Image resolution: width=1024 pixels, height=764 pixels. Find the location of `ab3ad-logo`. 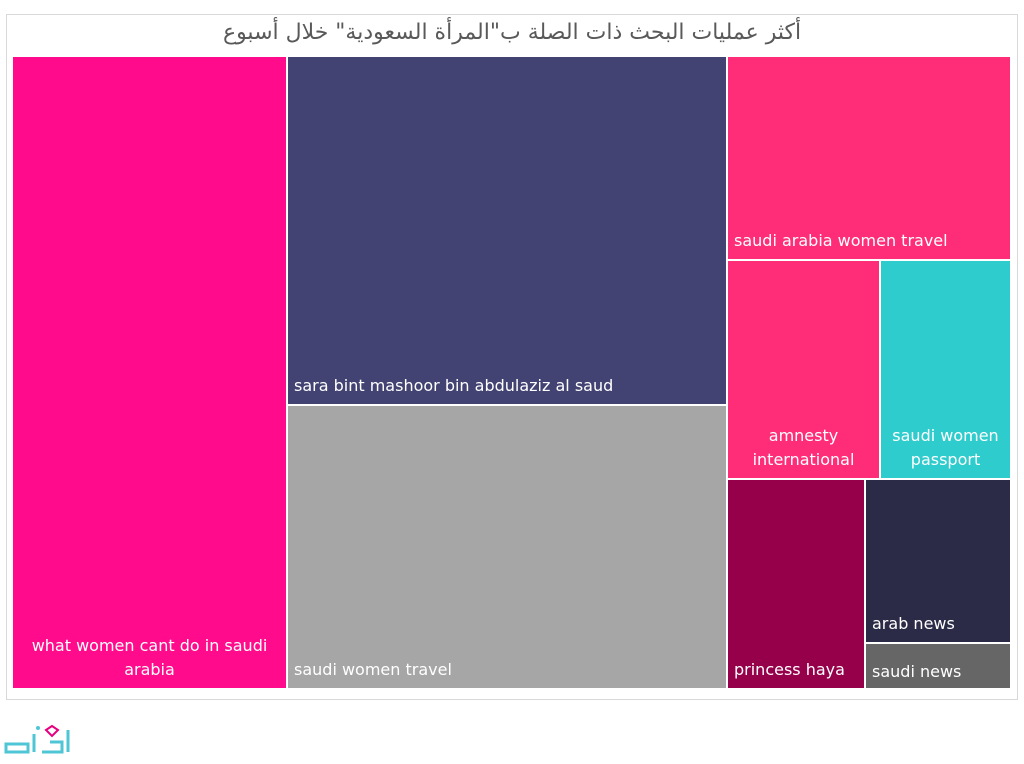

ab3ad-logo is located at coordinates (37, 739).